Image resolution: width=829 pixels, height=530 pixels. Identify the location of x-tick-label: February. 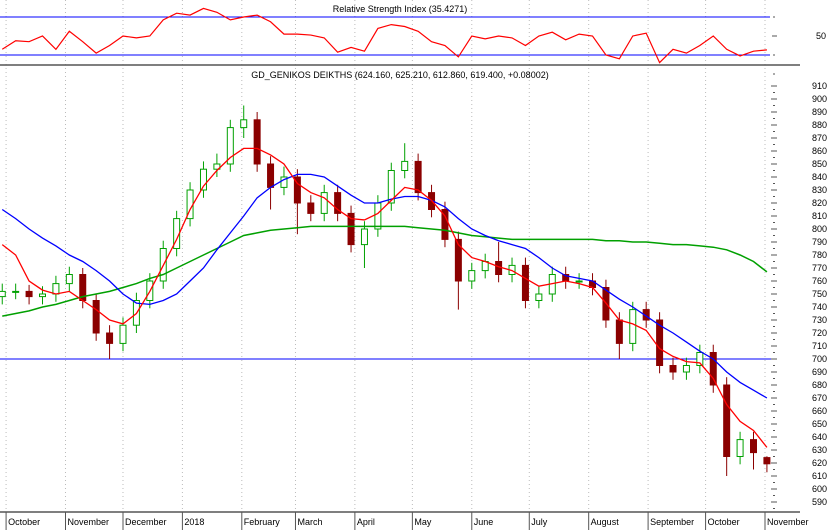
(262, 522).